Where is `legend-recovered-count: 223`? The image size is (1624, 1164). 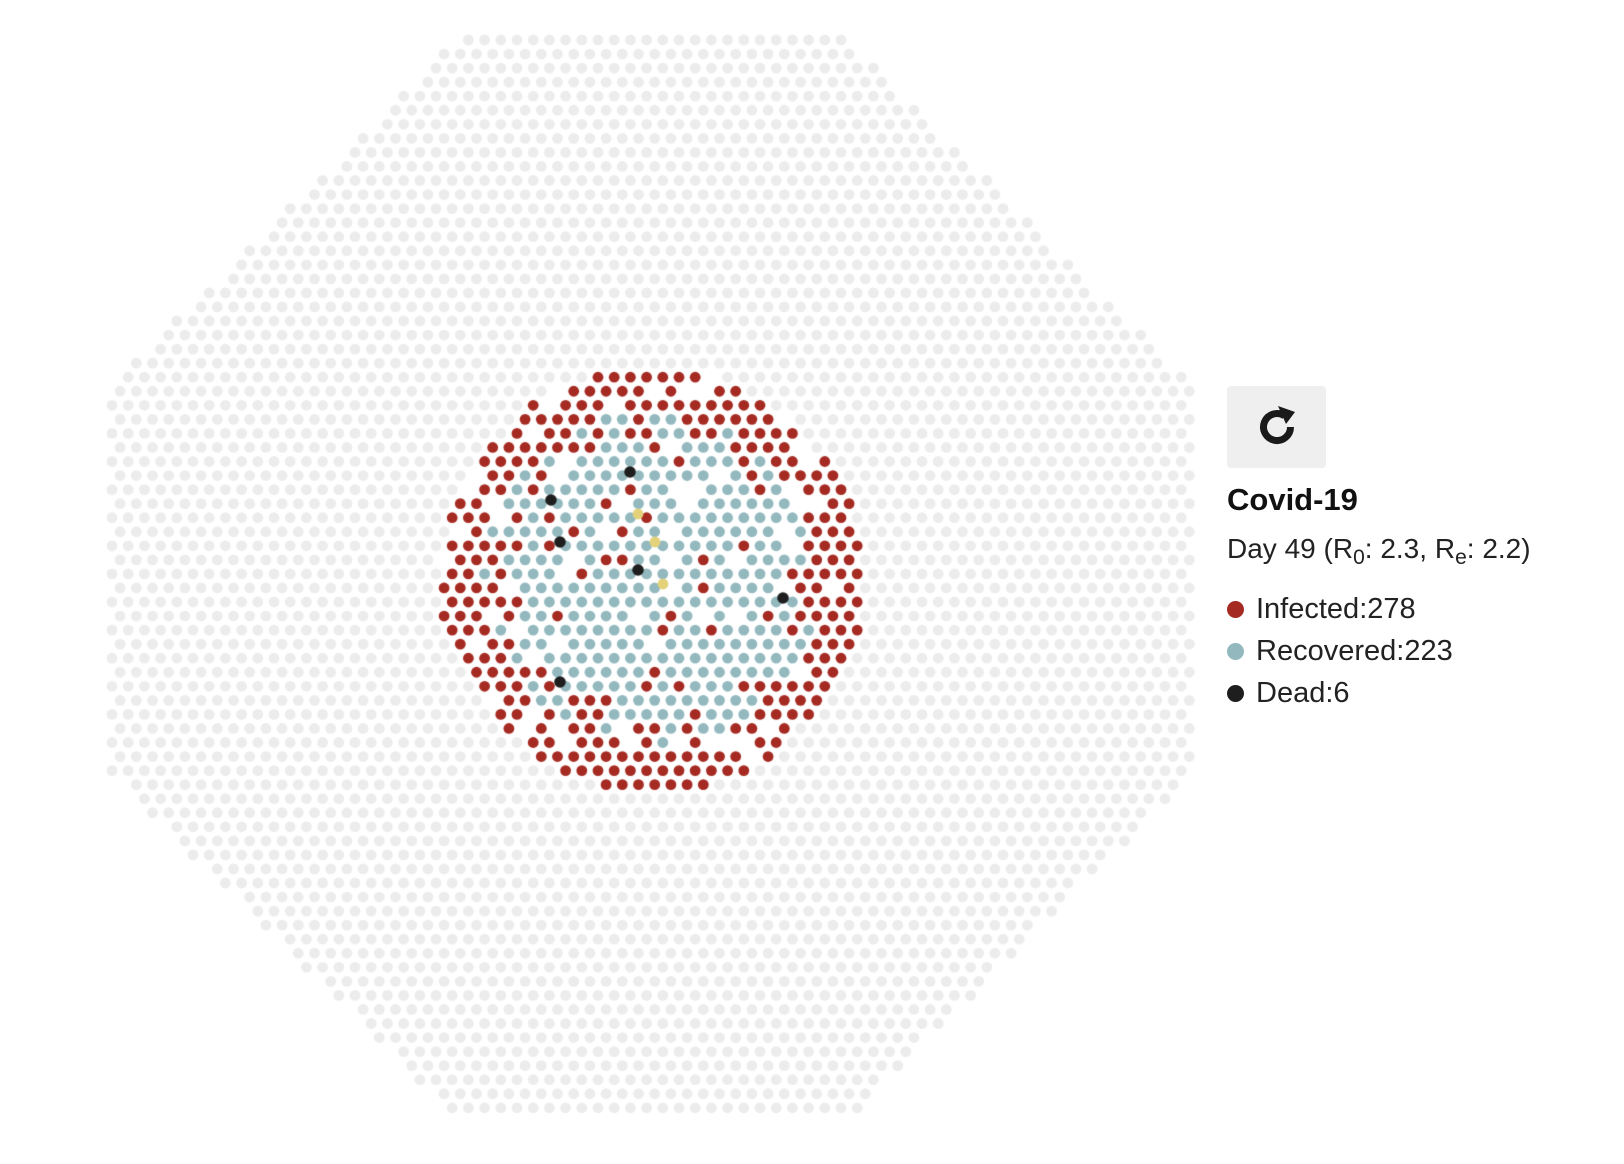 legend-recovered-count: 223 is located at coordinates (1428, 650).